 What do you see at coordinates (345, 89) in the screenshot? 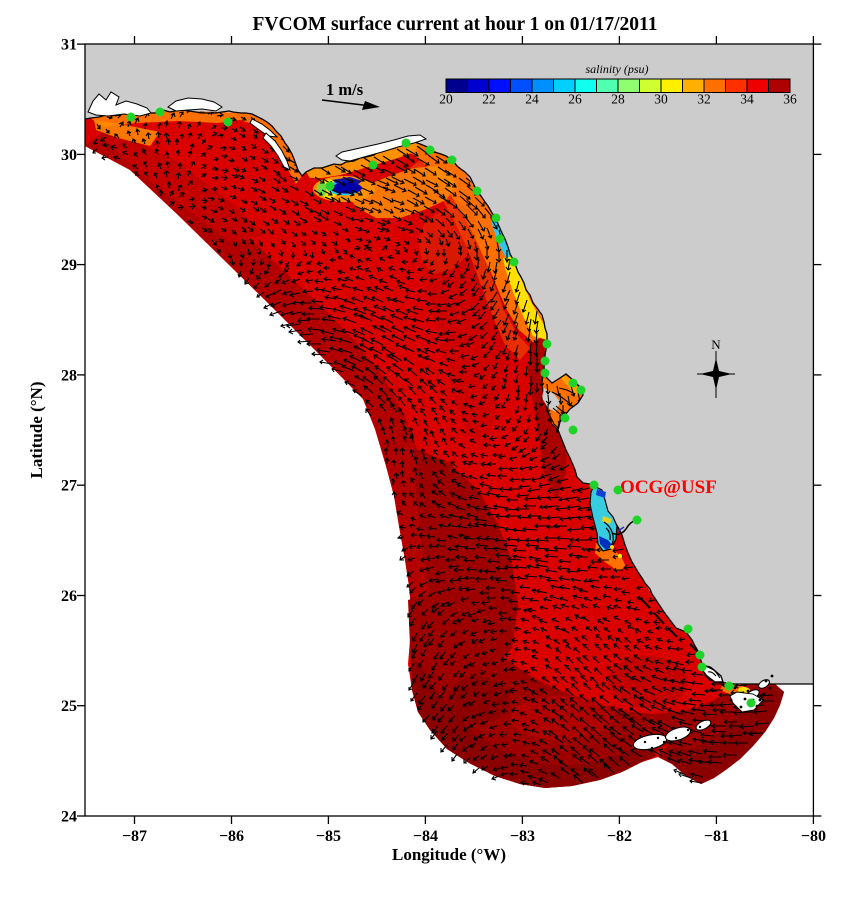
I see `svg-text: 1 m/s` at bounding box center [345, 89].